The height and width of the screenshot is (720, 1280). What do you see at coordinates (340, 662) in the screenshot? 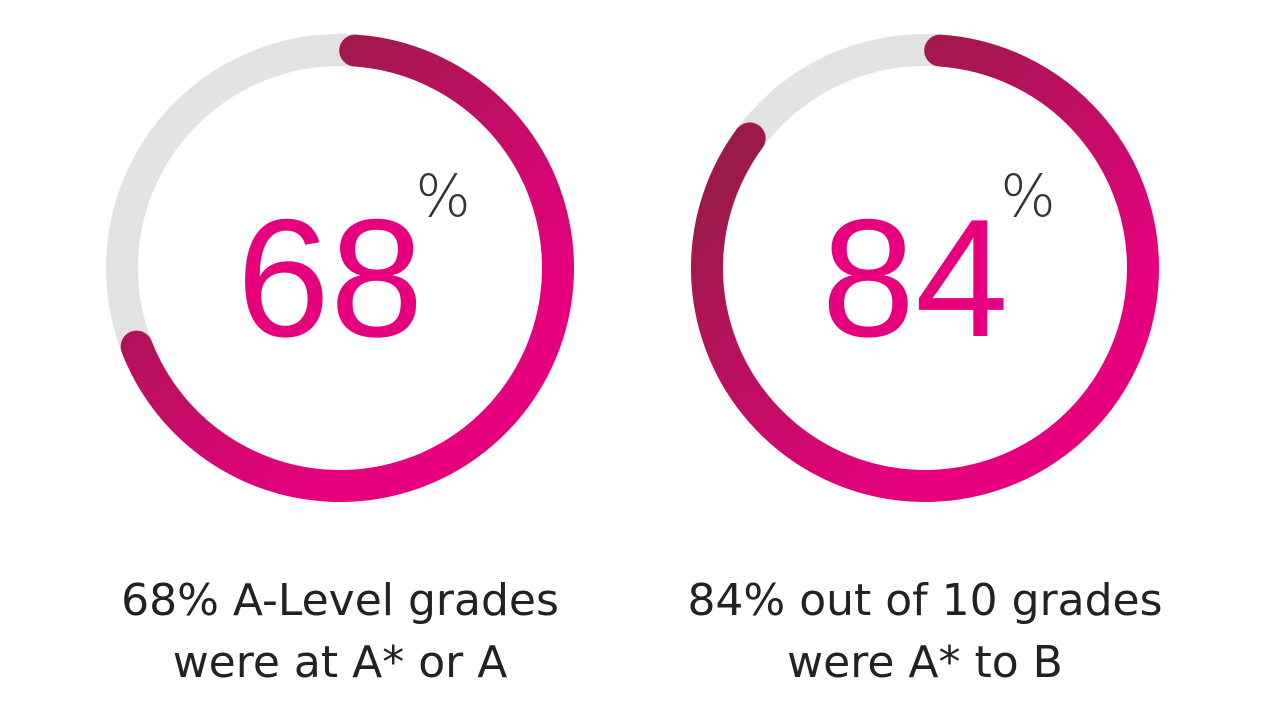
I see `caption: were at A* or A` at bounding box center [340, 662].